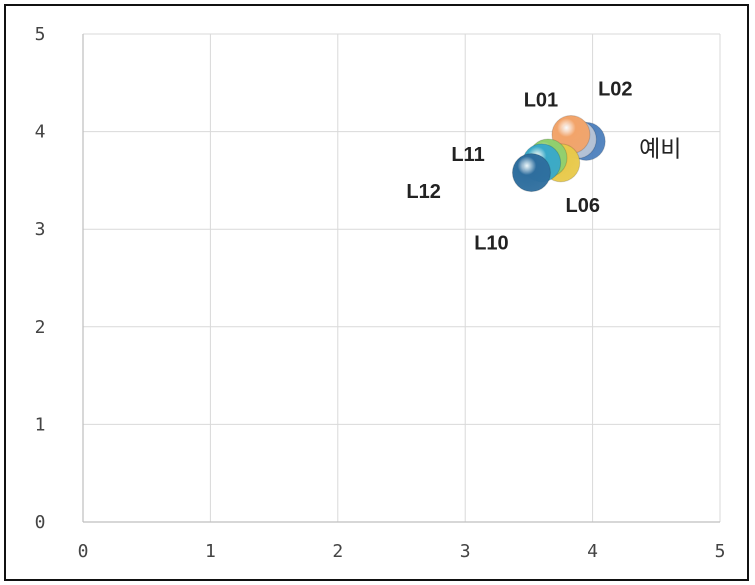  Describe the element at coordinates (465, 551) in the screenshot. I see `x-tick-label: 3` at that location.